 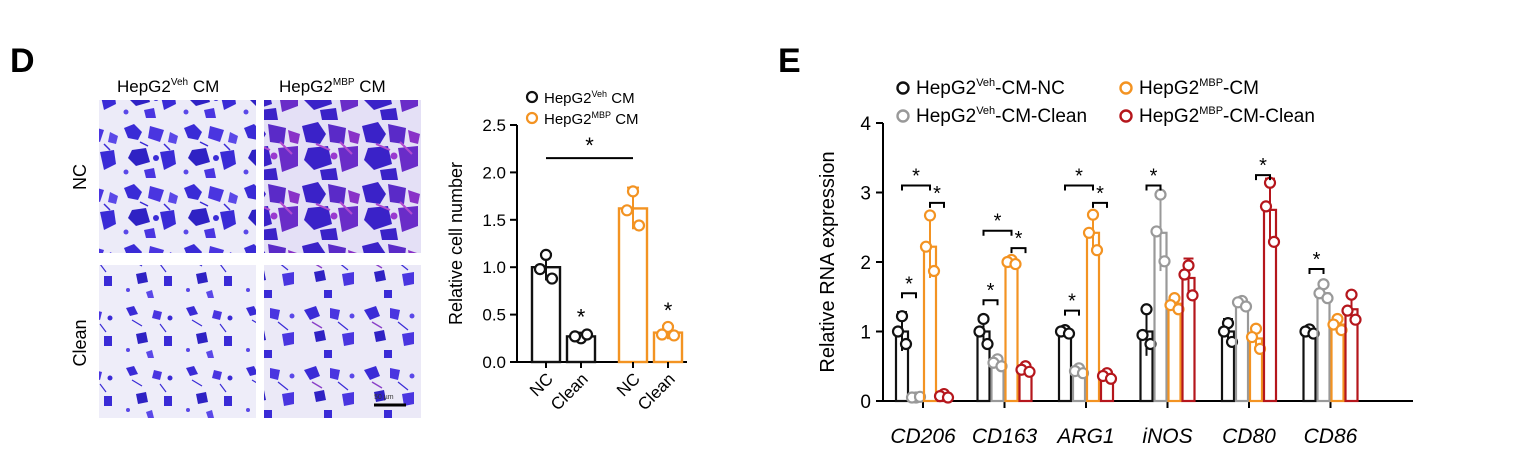 I want to click on panel-d-letter: D, so click(x=22, y=61).